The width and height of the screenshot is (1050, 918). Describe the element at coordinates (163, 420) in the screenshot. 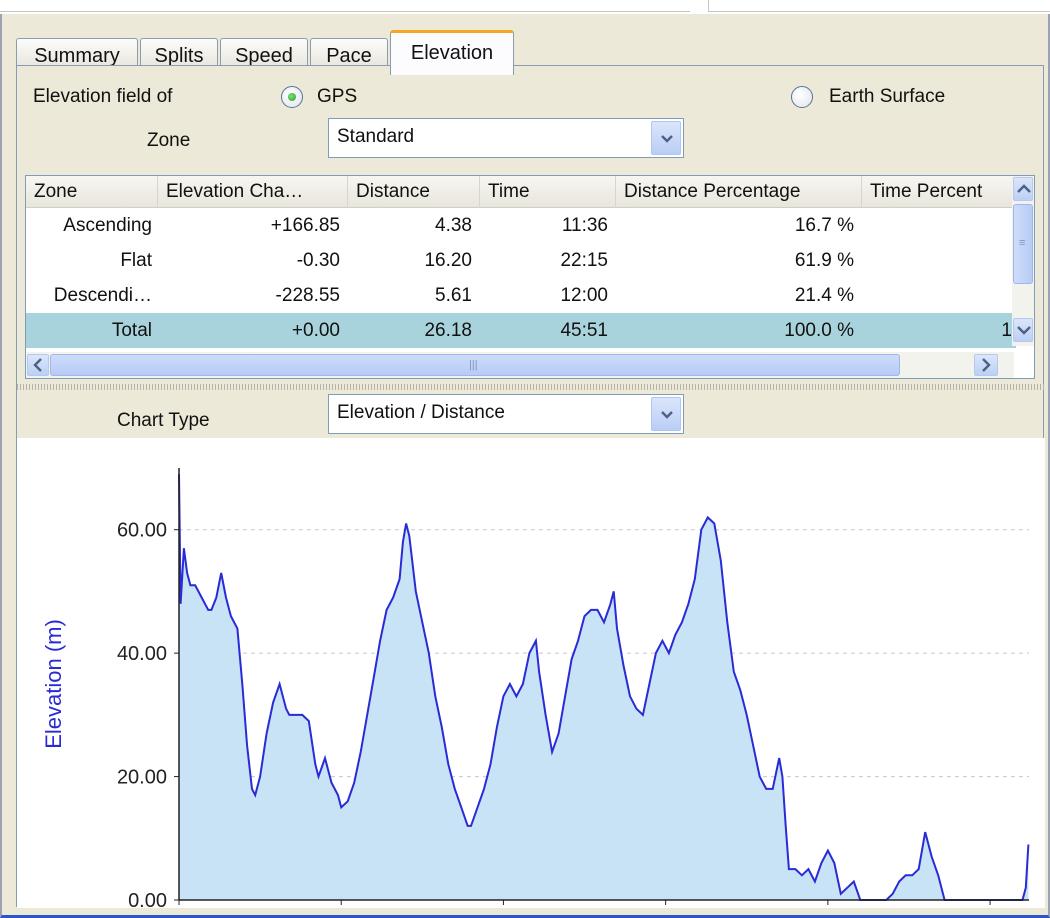

I see `chart-type-label: Chart Type` at that location.